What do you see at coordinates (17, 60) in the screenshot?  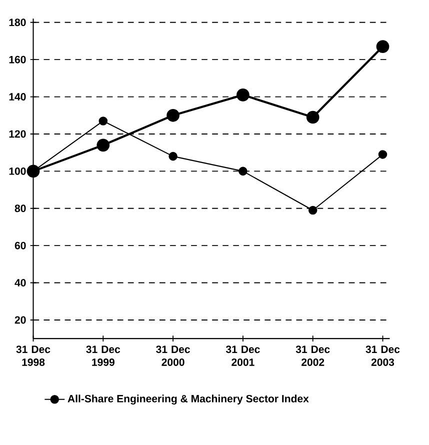 I see `y-tick-label: 160` at bounding box center [17, 60].